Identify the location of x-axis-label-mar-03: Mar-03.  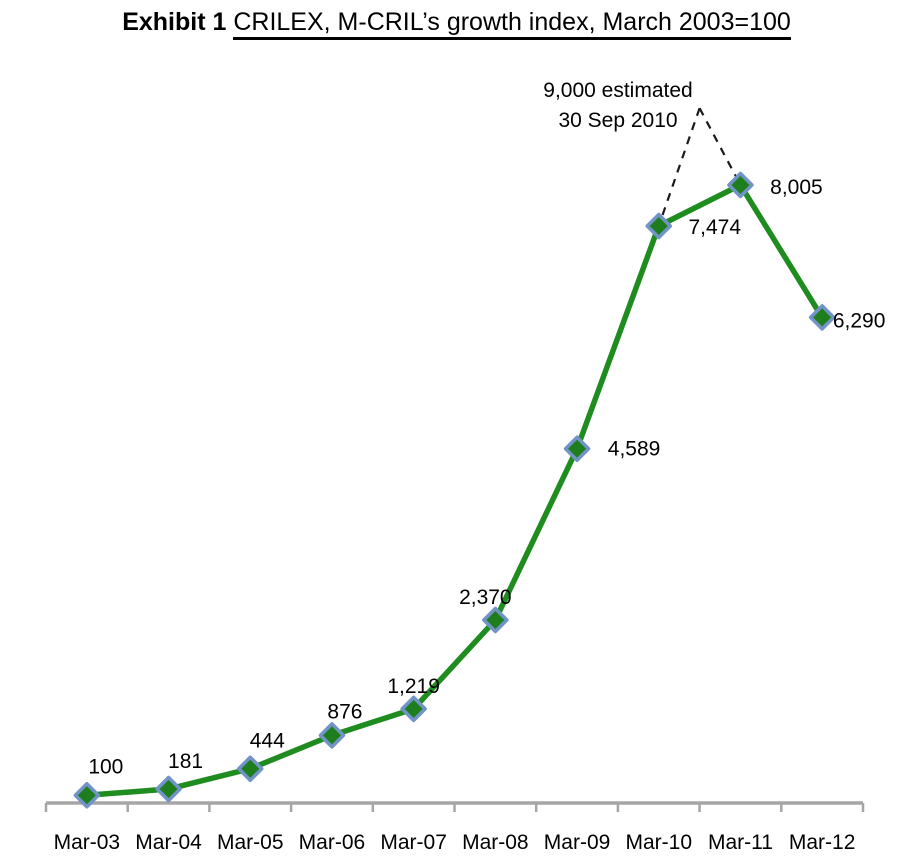
(87, 842).